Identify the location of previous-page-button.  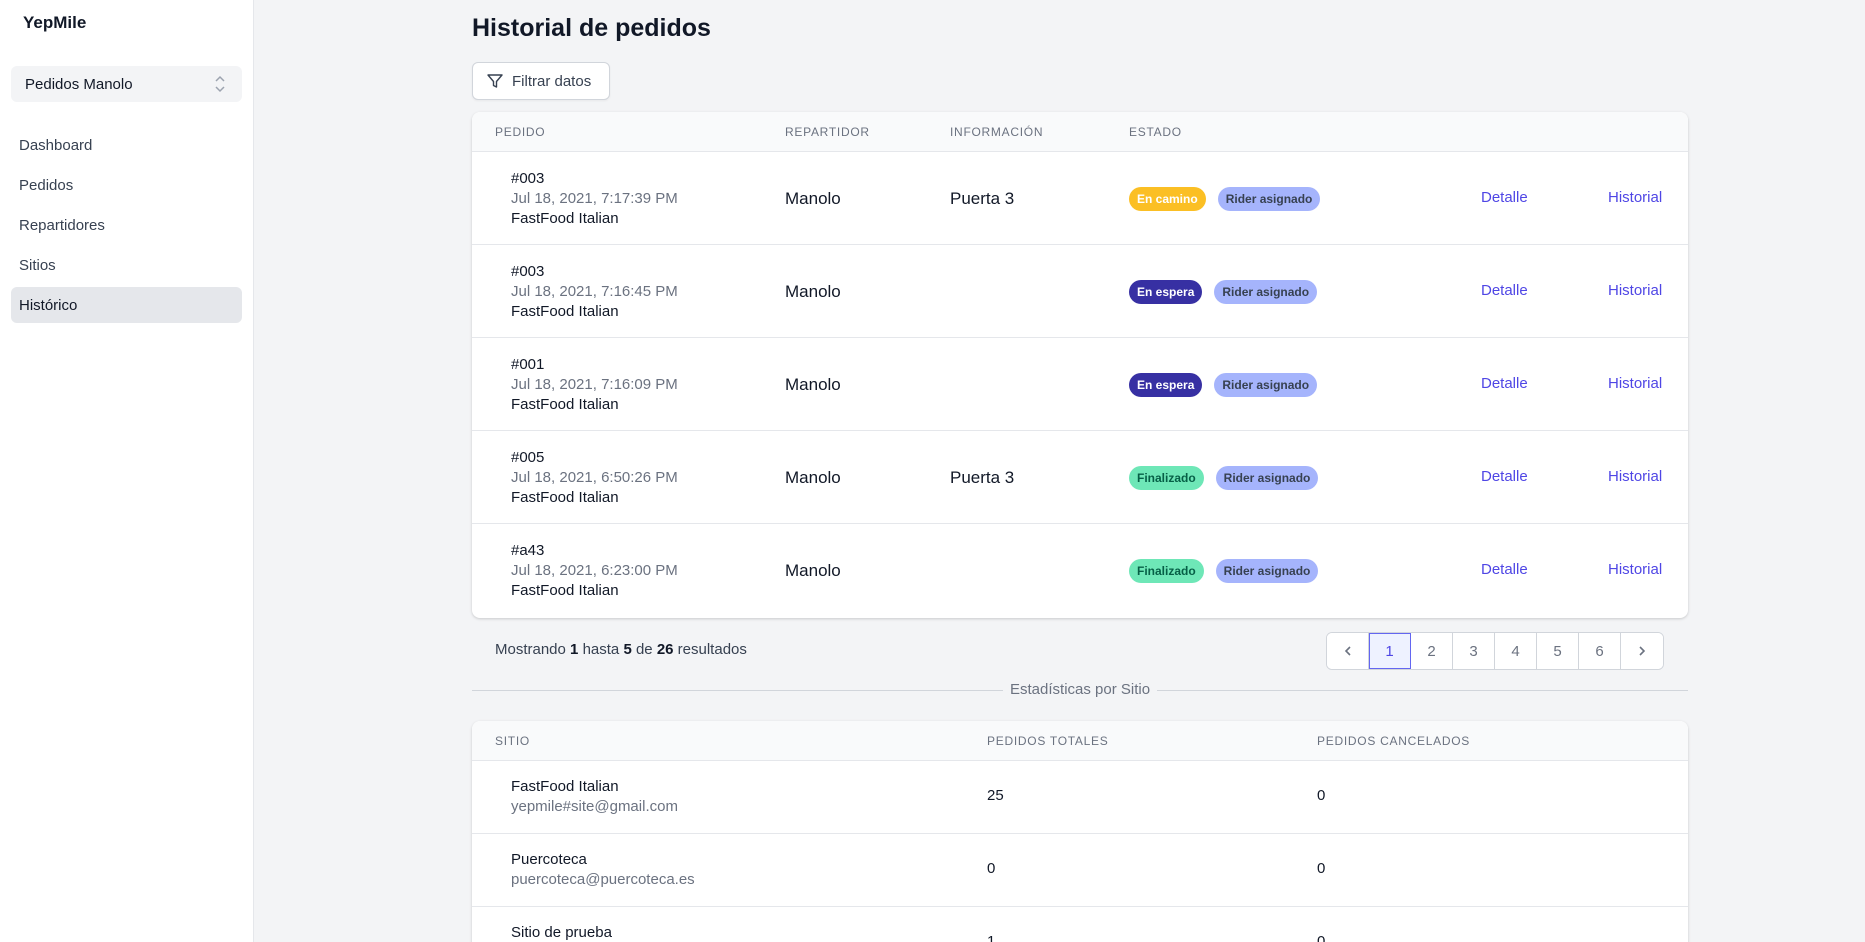
(1348, 651).